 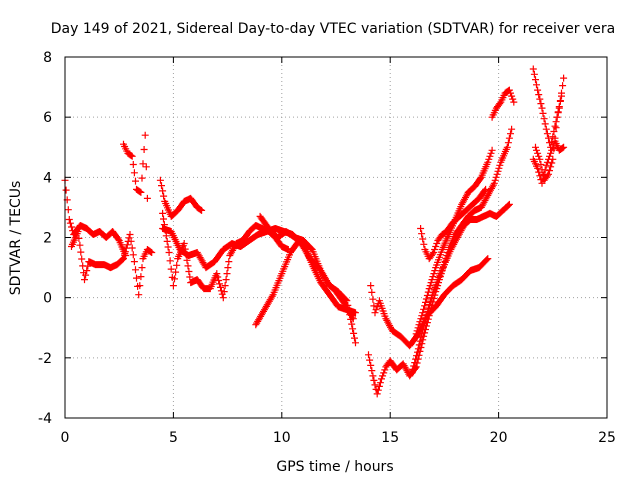 What do you see at coordinates (607, 438) in the screenshot?
I see `x-tick-label: 25` at bounding box center [607, 438].